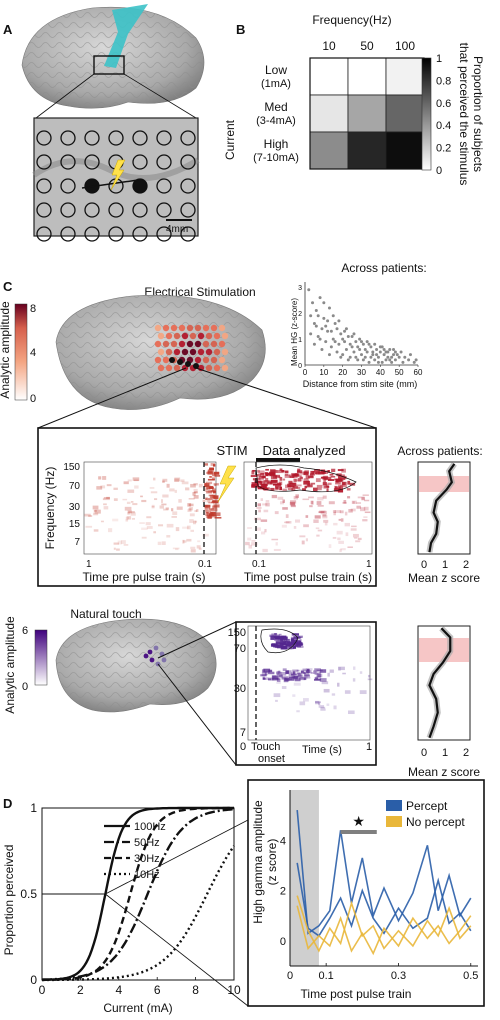 Image resolution: width=500 pixels, height=1020 pixels. I want to click on trace-xtick: 0.1, so click(326, 976).